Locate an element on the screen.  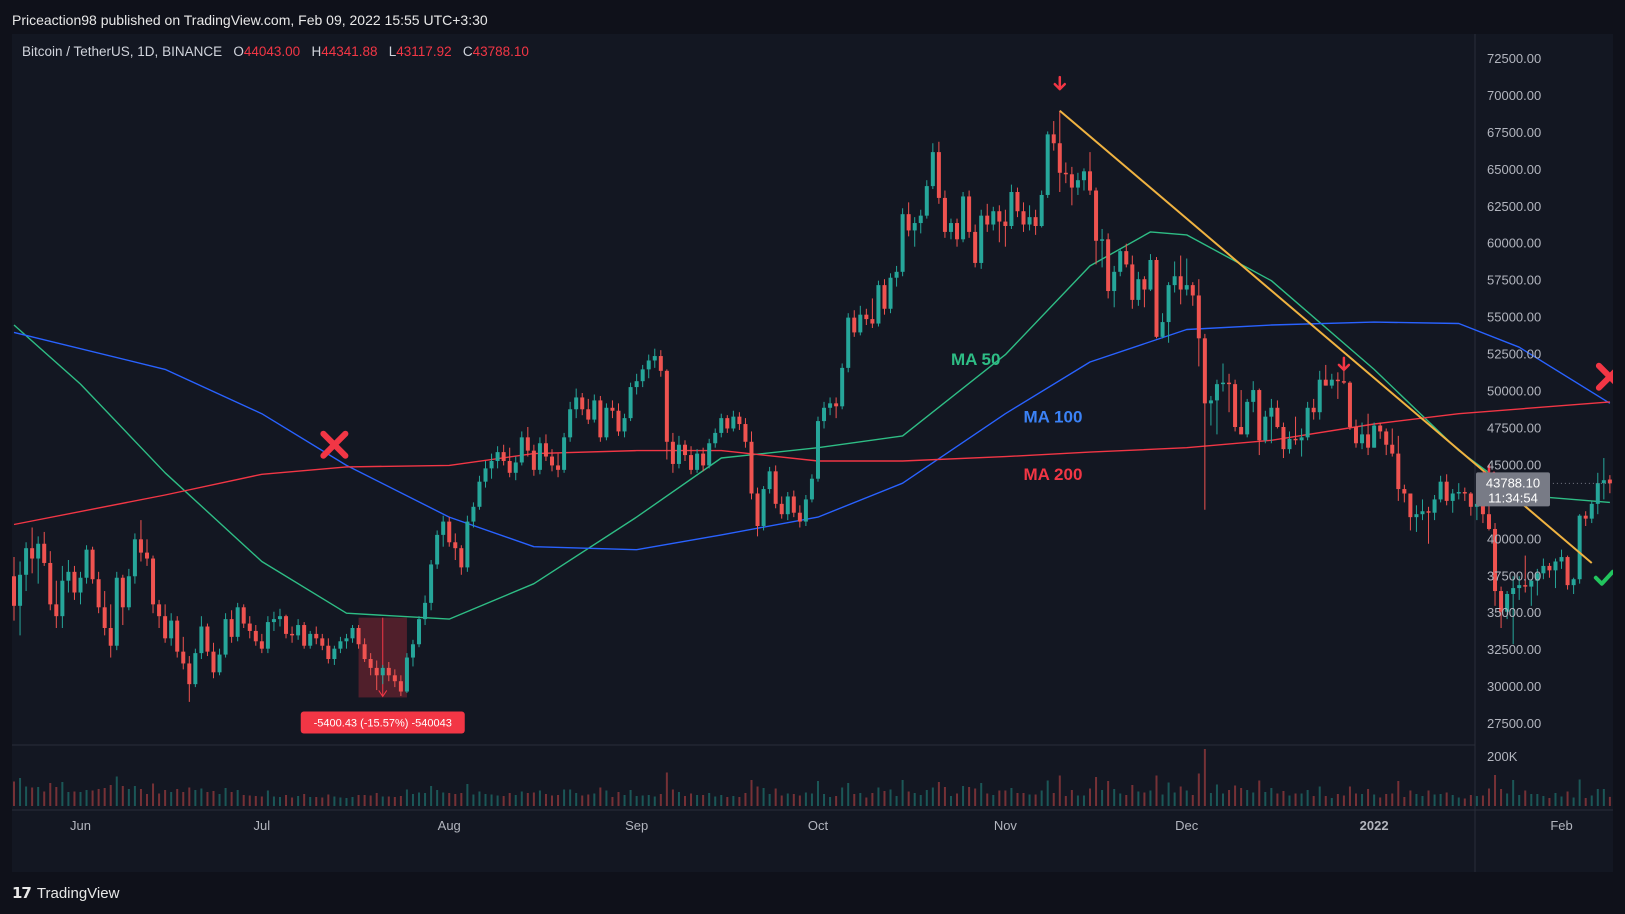
y-tick-label: 55000.00 is located at coordinates (1514, 317).